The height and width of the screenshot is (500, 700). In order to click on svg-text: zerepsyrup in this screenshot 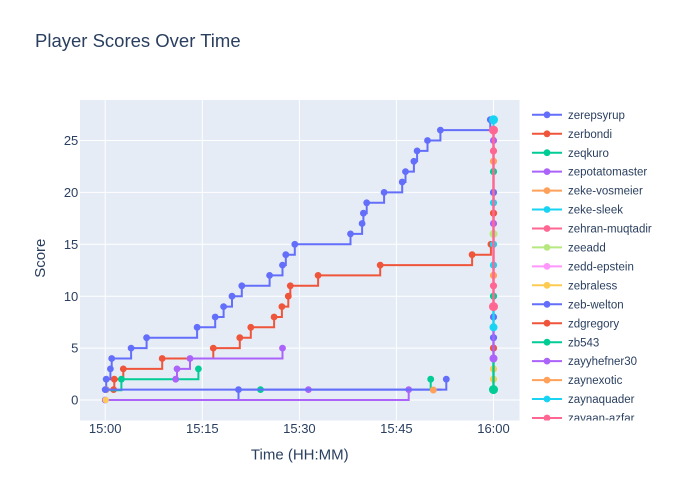, I will do `click(596, 116)`.